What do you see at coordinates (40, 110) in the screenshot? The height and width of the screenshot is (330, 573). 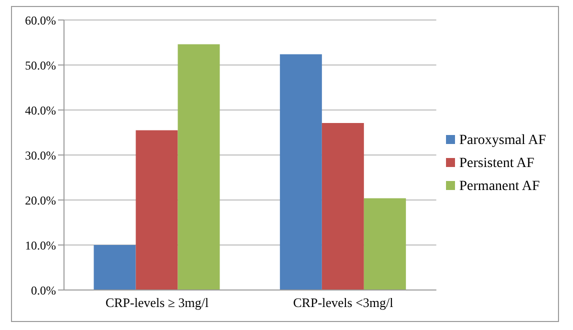 I see `y-tick-label: 40.0%` at bounding box center [40, 110].